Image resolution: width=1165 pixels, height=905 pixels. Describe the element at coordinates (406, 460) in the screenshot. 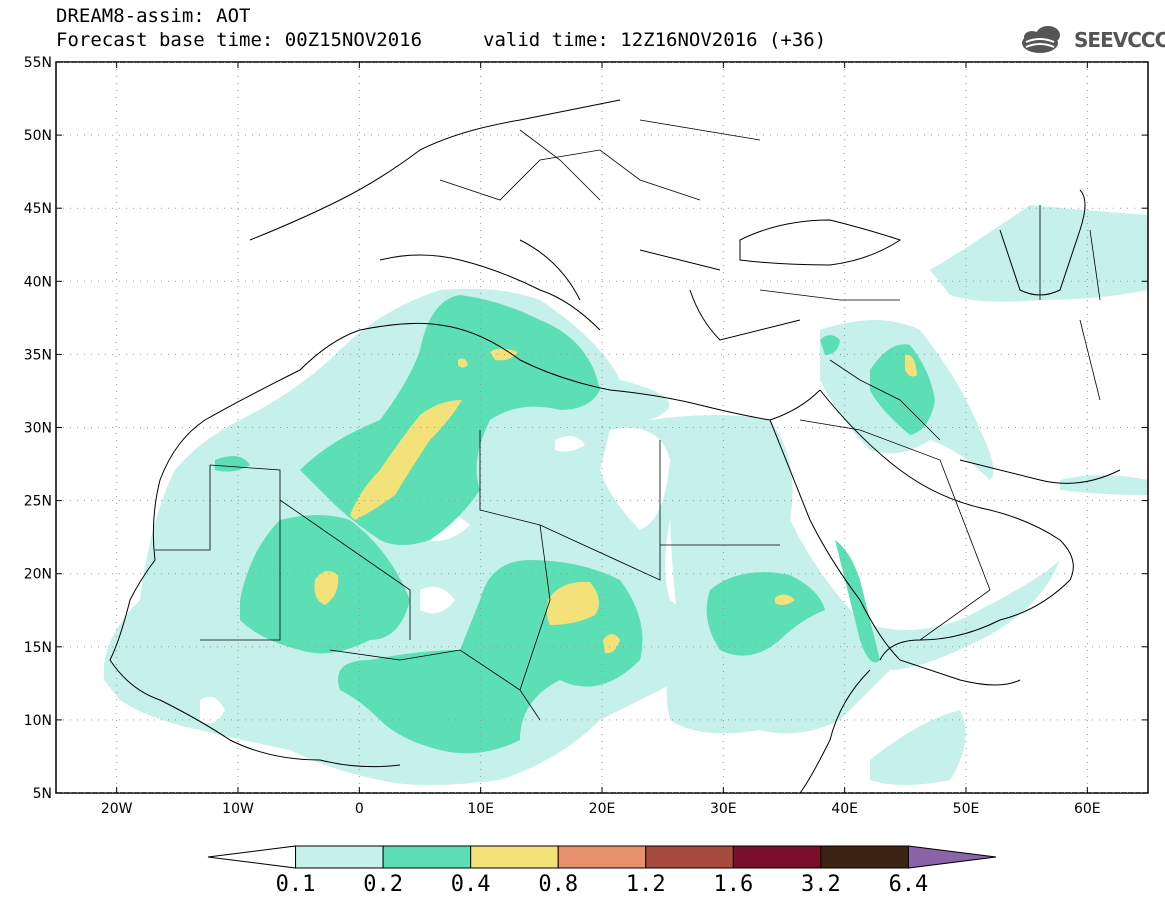

I see `aot-region-0.4-algeria` at that location.